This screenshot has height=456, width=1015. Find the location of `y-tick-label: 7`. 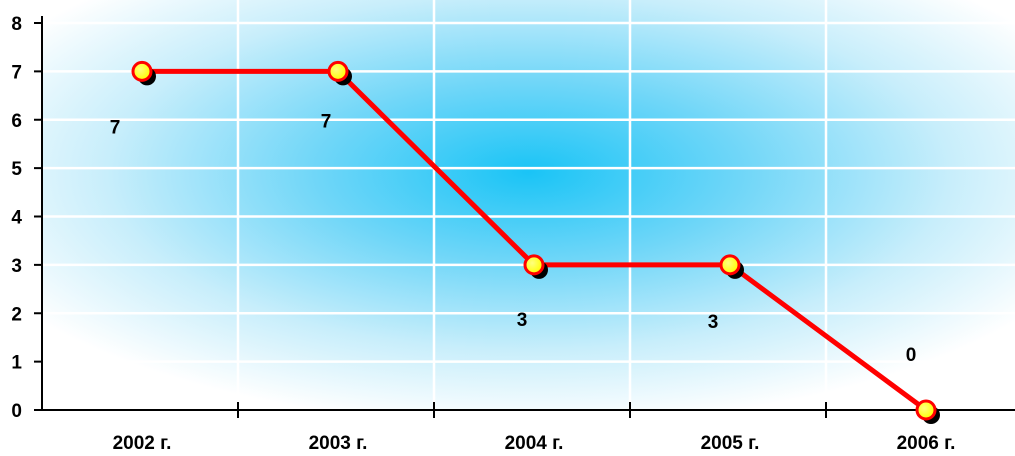

y-tick-label: 7 is located at coordinates (16, 72).